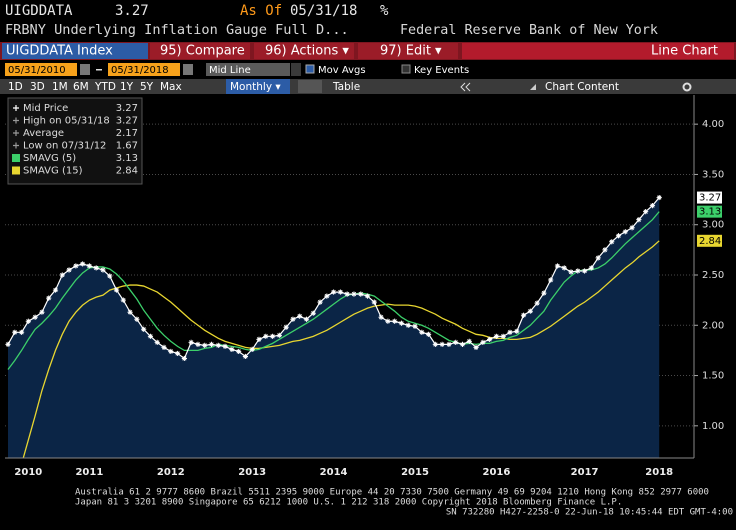 This screenshot has height=530, width=736. I want to click on edit-button, so click(408, 51).